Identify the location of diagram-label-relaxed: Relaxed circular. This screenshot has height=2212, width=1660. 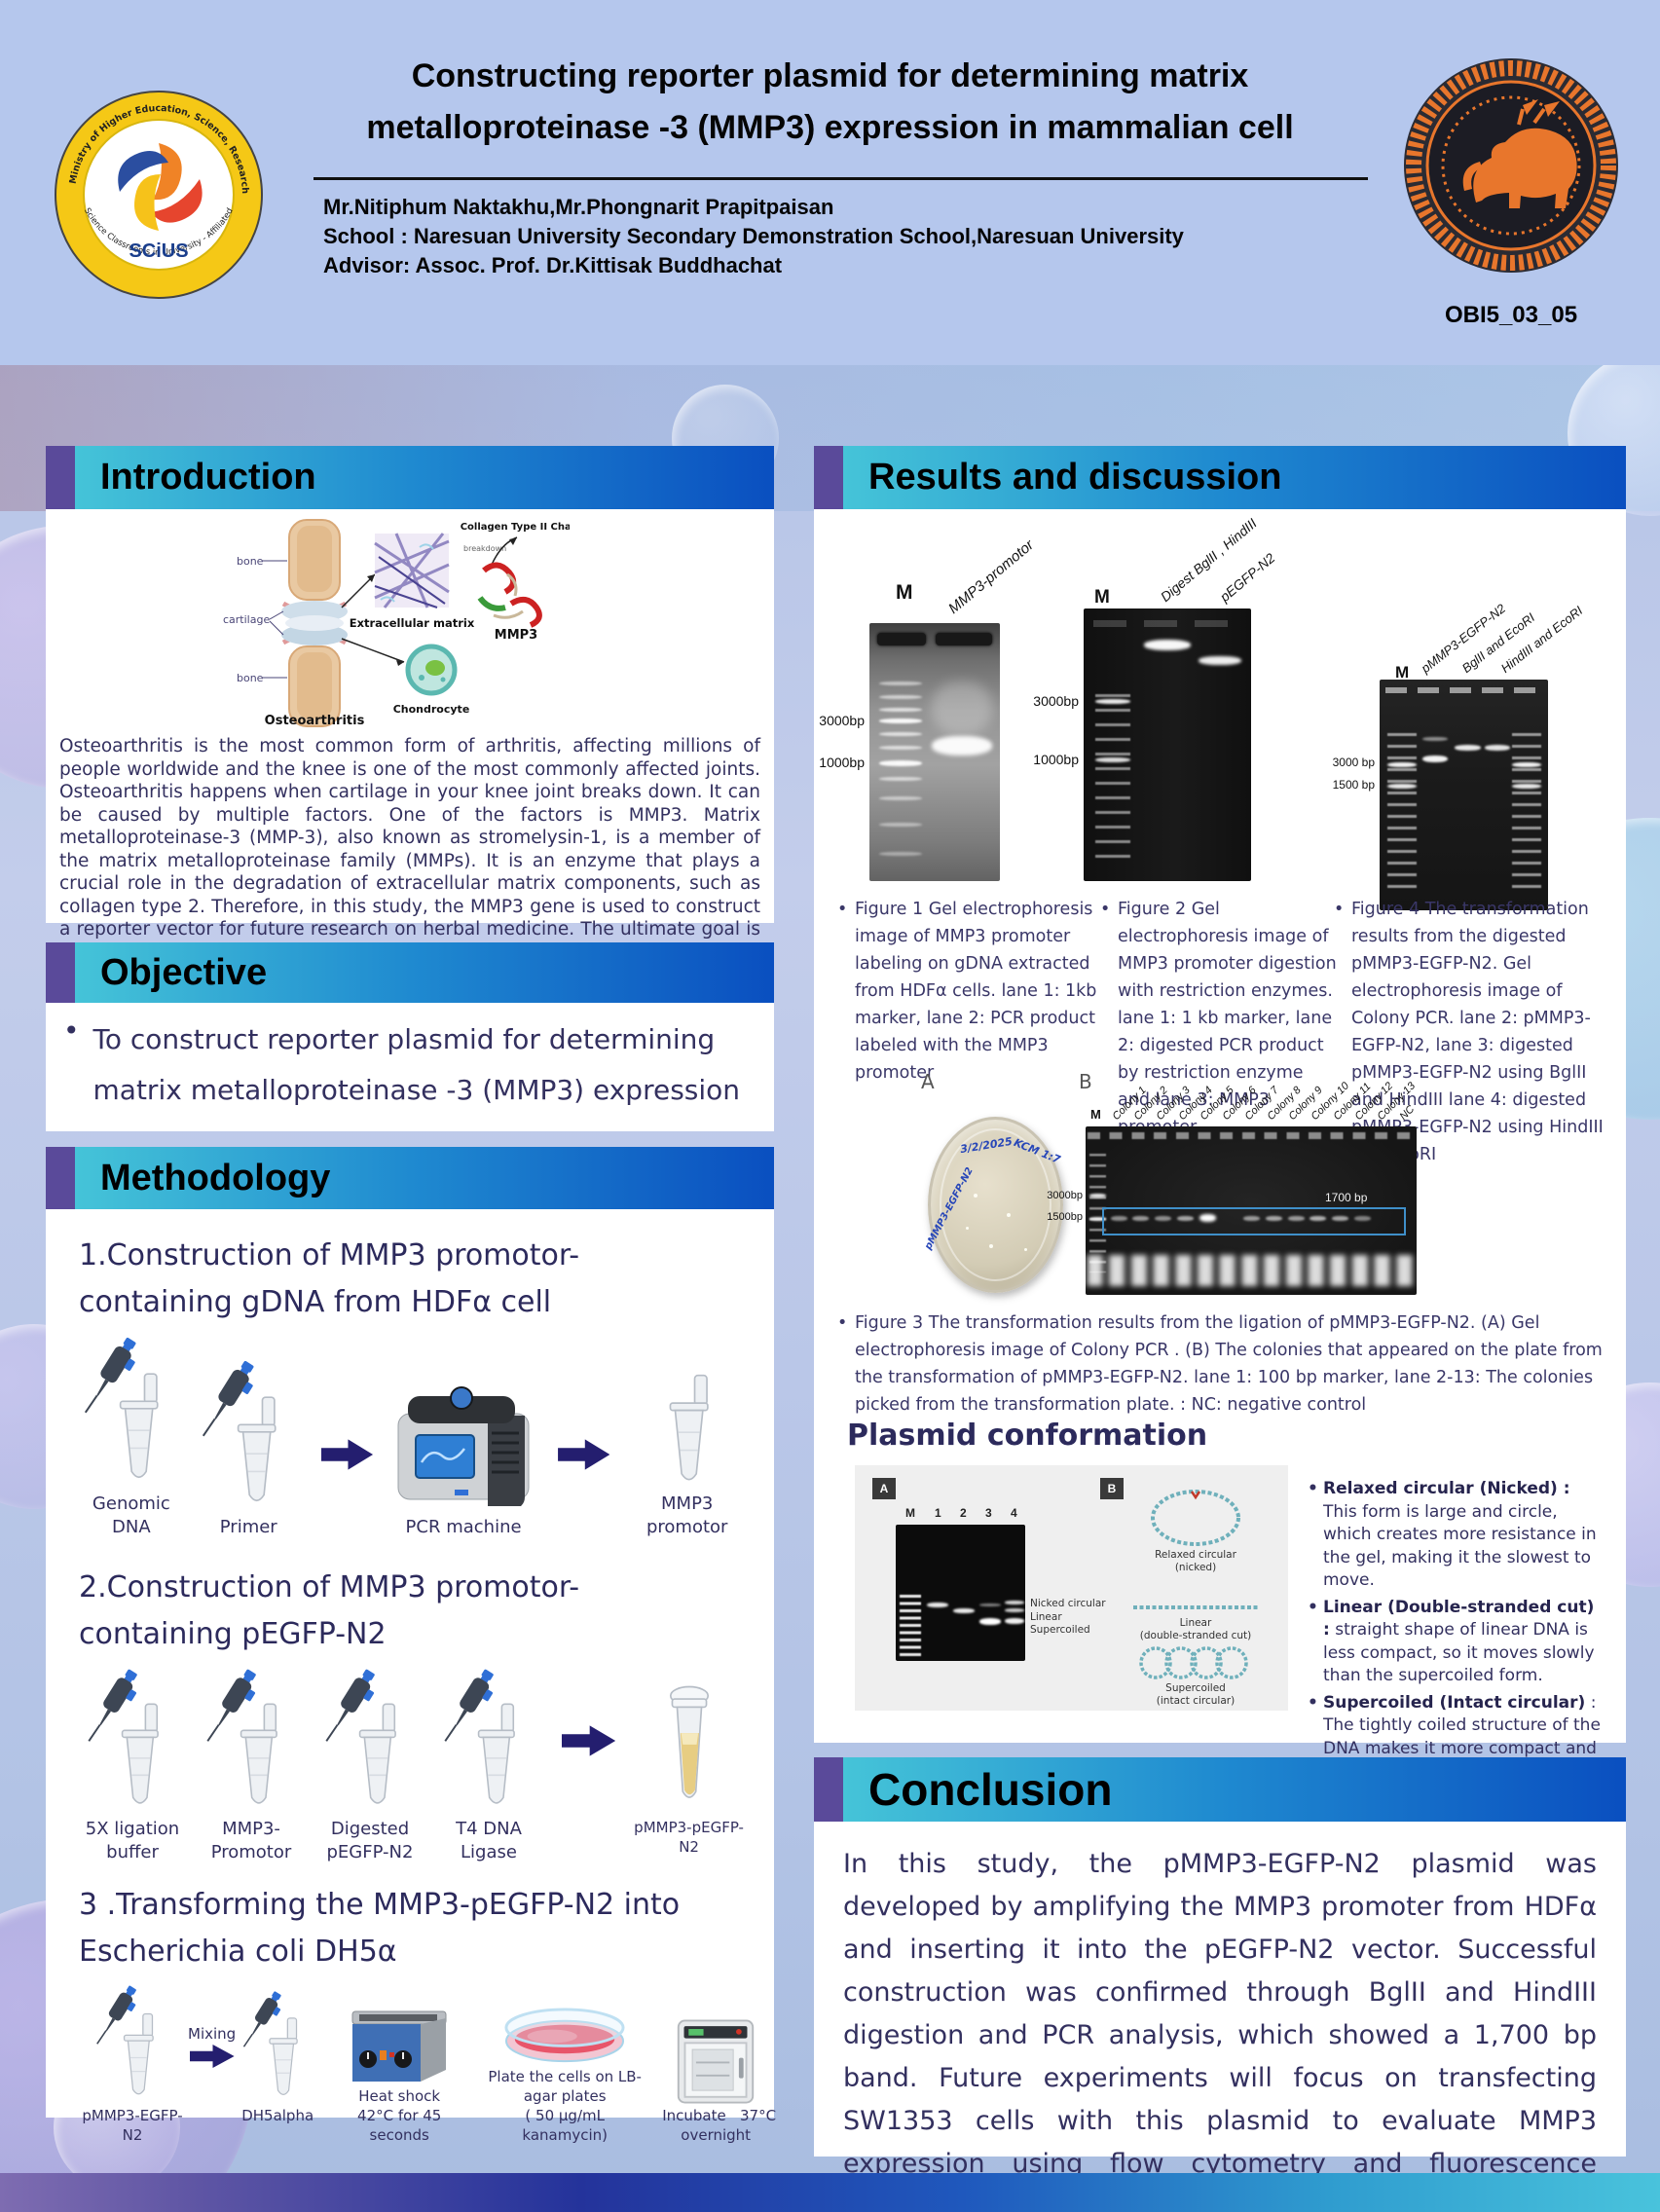
(1195, 1555).